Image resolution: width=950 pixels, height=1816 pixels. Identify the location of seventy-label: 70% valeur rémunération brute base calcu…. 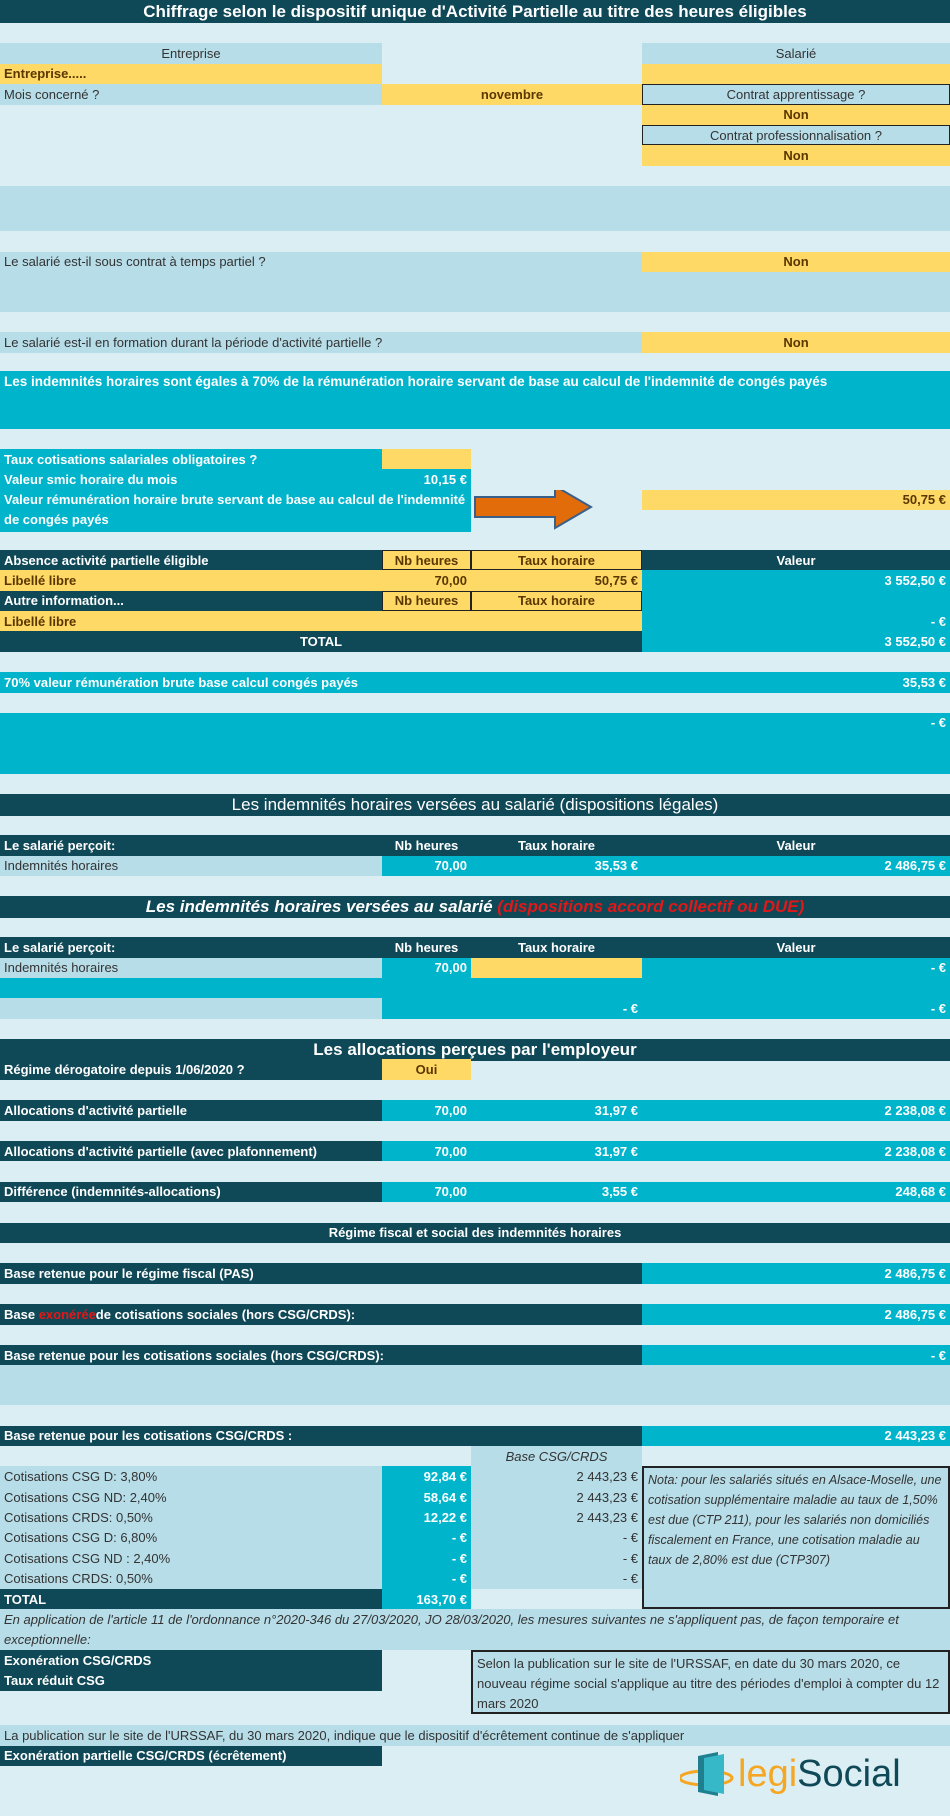
(181, 682).